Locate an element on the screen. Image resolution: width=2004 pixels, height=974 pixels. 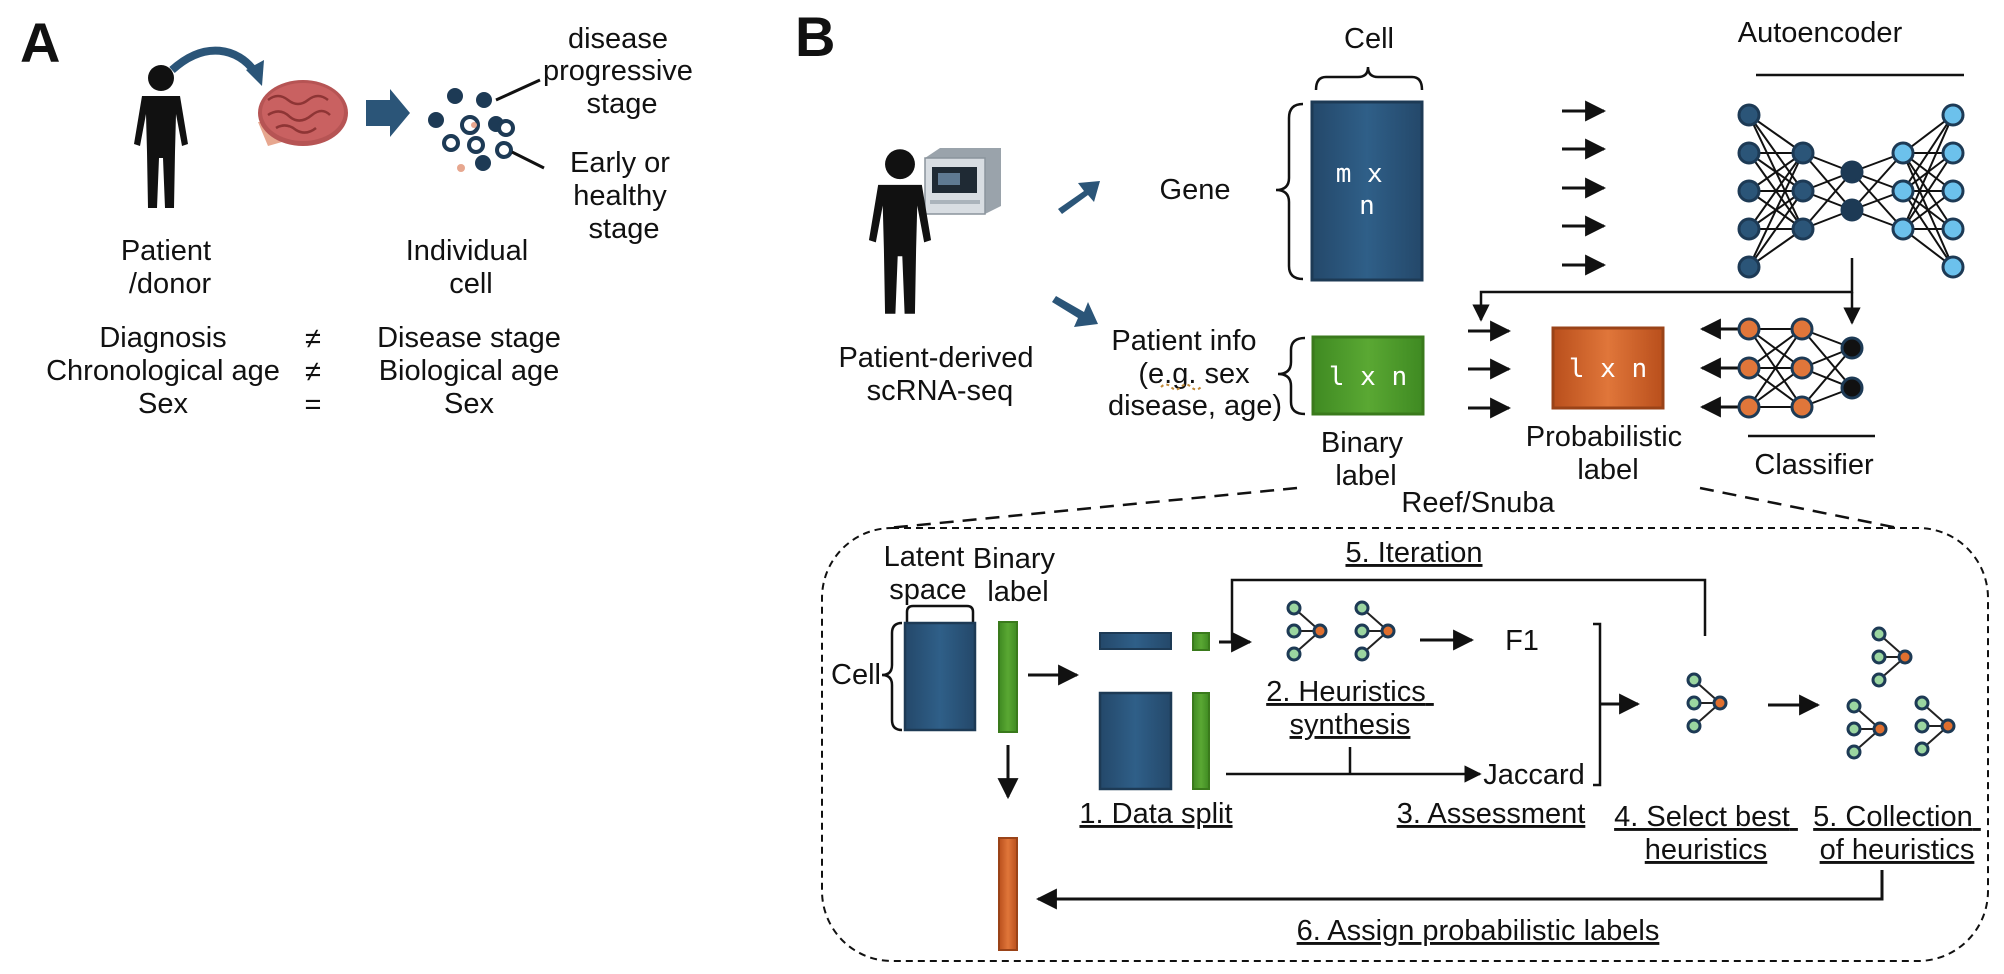
reef-snuba-label: Reef/Snuba is located at coordinates (1478, 503).